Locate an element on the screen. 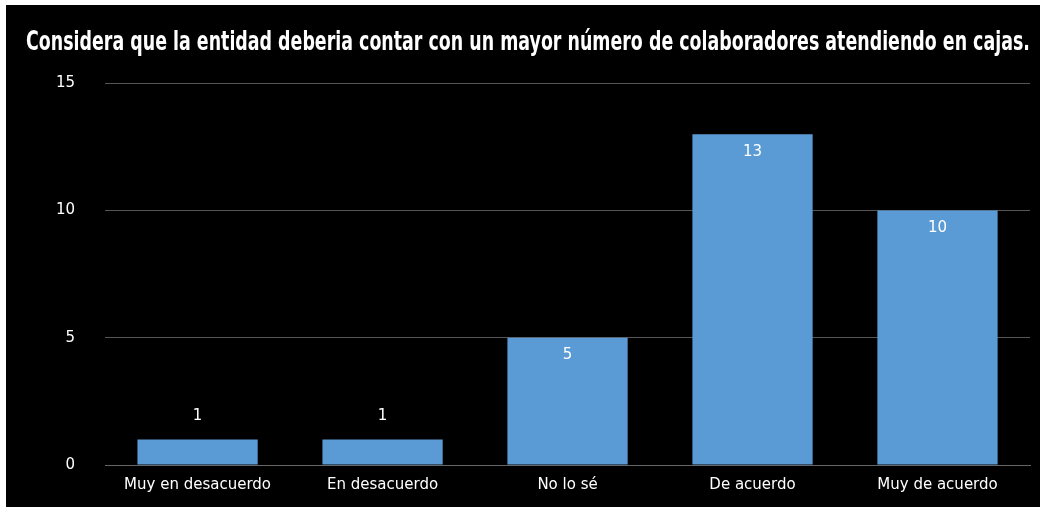 The height and width of the screenshot is (514, 1050). y-tick-label: 0 is located at coordinates (70, 463).